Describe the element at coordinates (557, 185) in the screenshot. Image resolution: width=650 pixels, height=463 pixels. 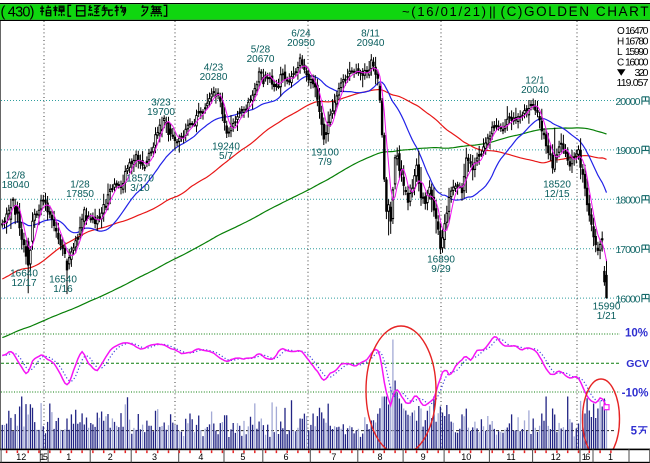
I see `svg-text: 18520` at that location.